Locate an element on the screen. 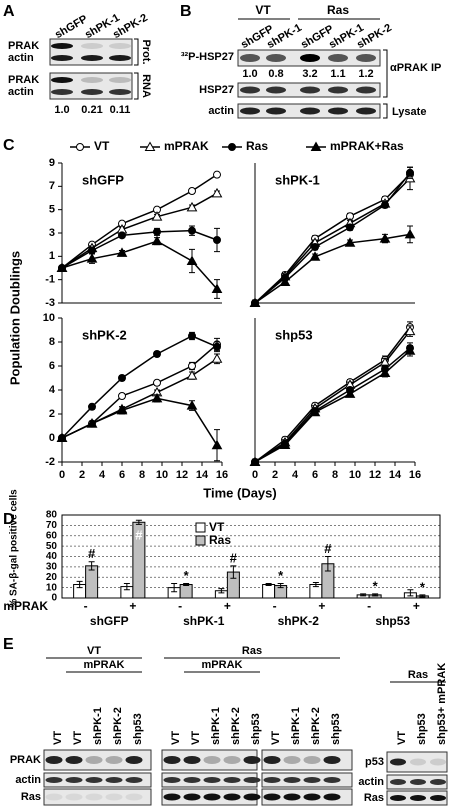  chart-title: shPK-2 is located at coordinates (104, 334).